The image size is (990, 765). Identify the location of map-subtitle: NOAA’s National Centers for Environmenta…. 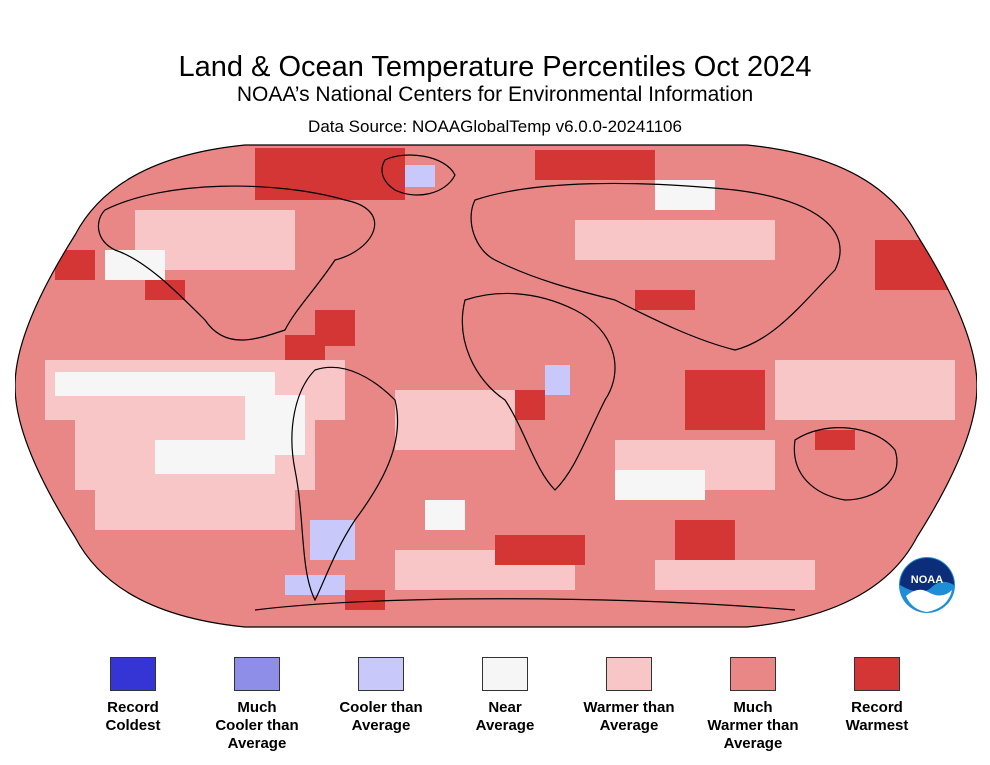
(495, 94).